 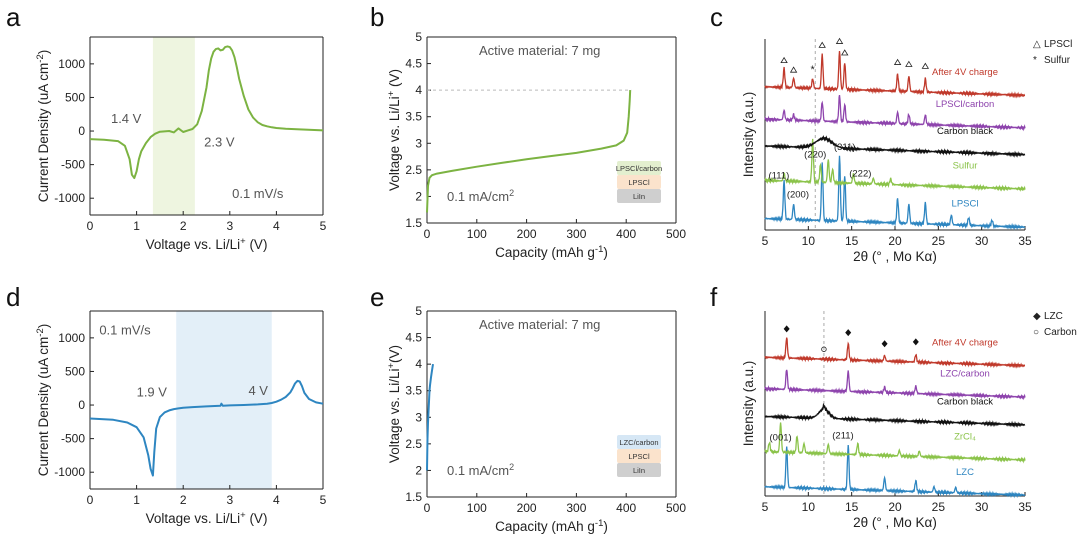 I want to click on cell-layer-label: LiIn, so click(x=639, y=196).